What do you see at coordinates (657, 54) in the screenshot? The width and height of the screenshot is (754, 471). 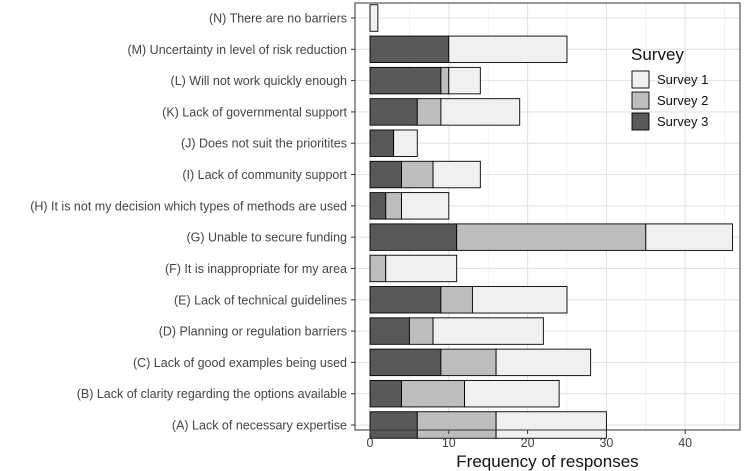 I see `legend-title: Survey` at bounding box center [657, 54].